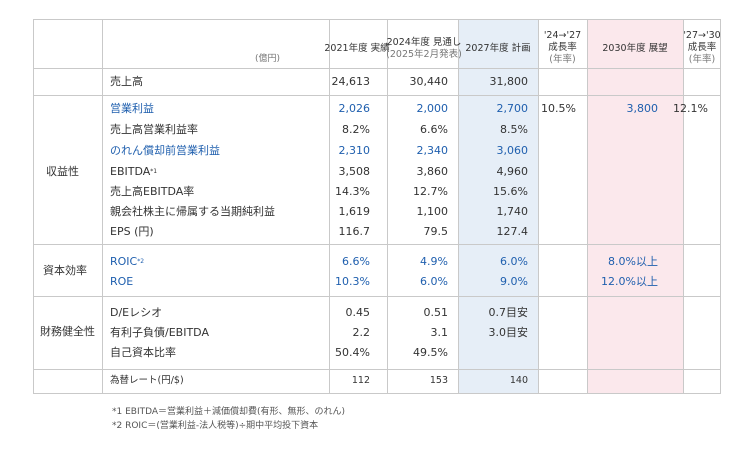 The height and width of the screenshot is (450, 750). I want to click on roic-2024: 4.9%, so click(434, 261).